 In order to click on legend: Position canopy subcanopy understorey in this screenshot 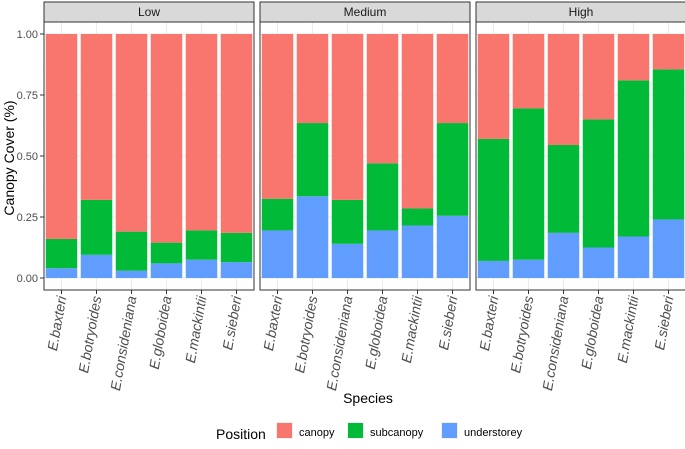, I will do `click(369, 432)`.